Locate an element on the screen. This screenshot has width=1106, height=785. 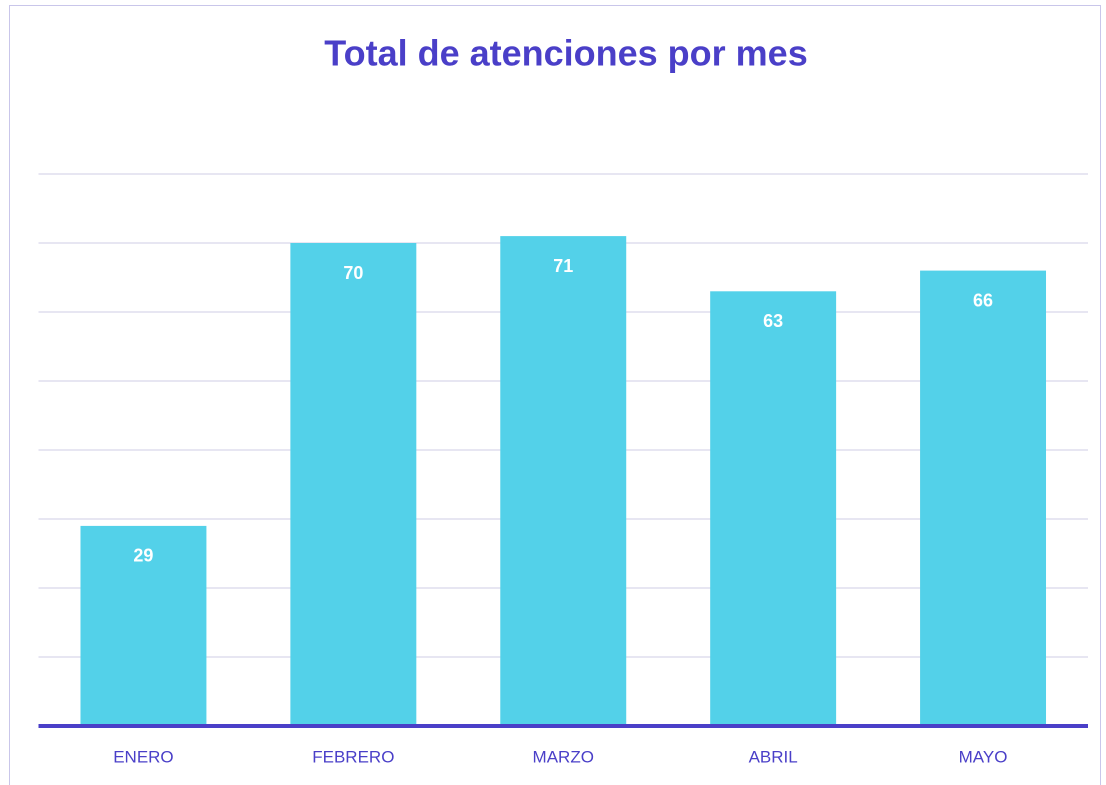
value-label: 29 is located at coordinates (143, 556).